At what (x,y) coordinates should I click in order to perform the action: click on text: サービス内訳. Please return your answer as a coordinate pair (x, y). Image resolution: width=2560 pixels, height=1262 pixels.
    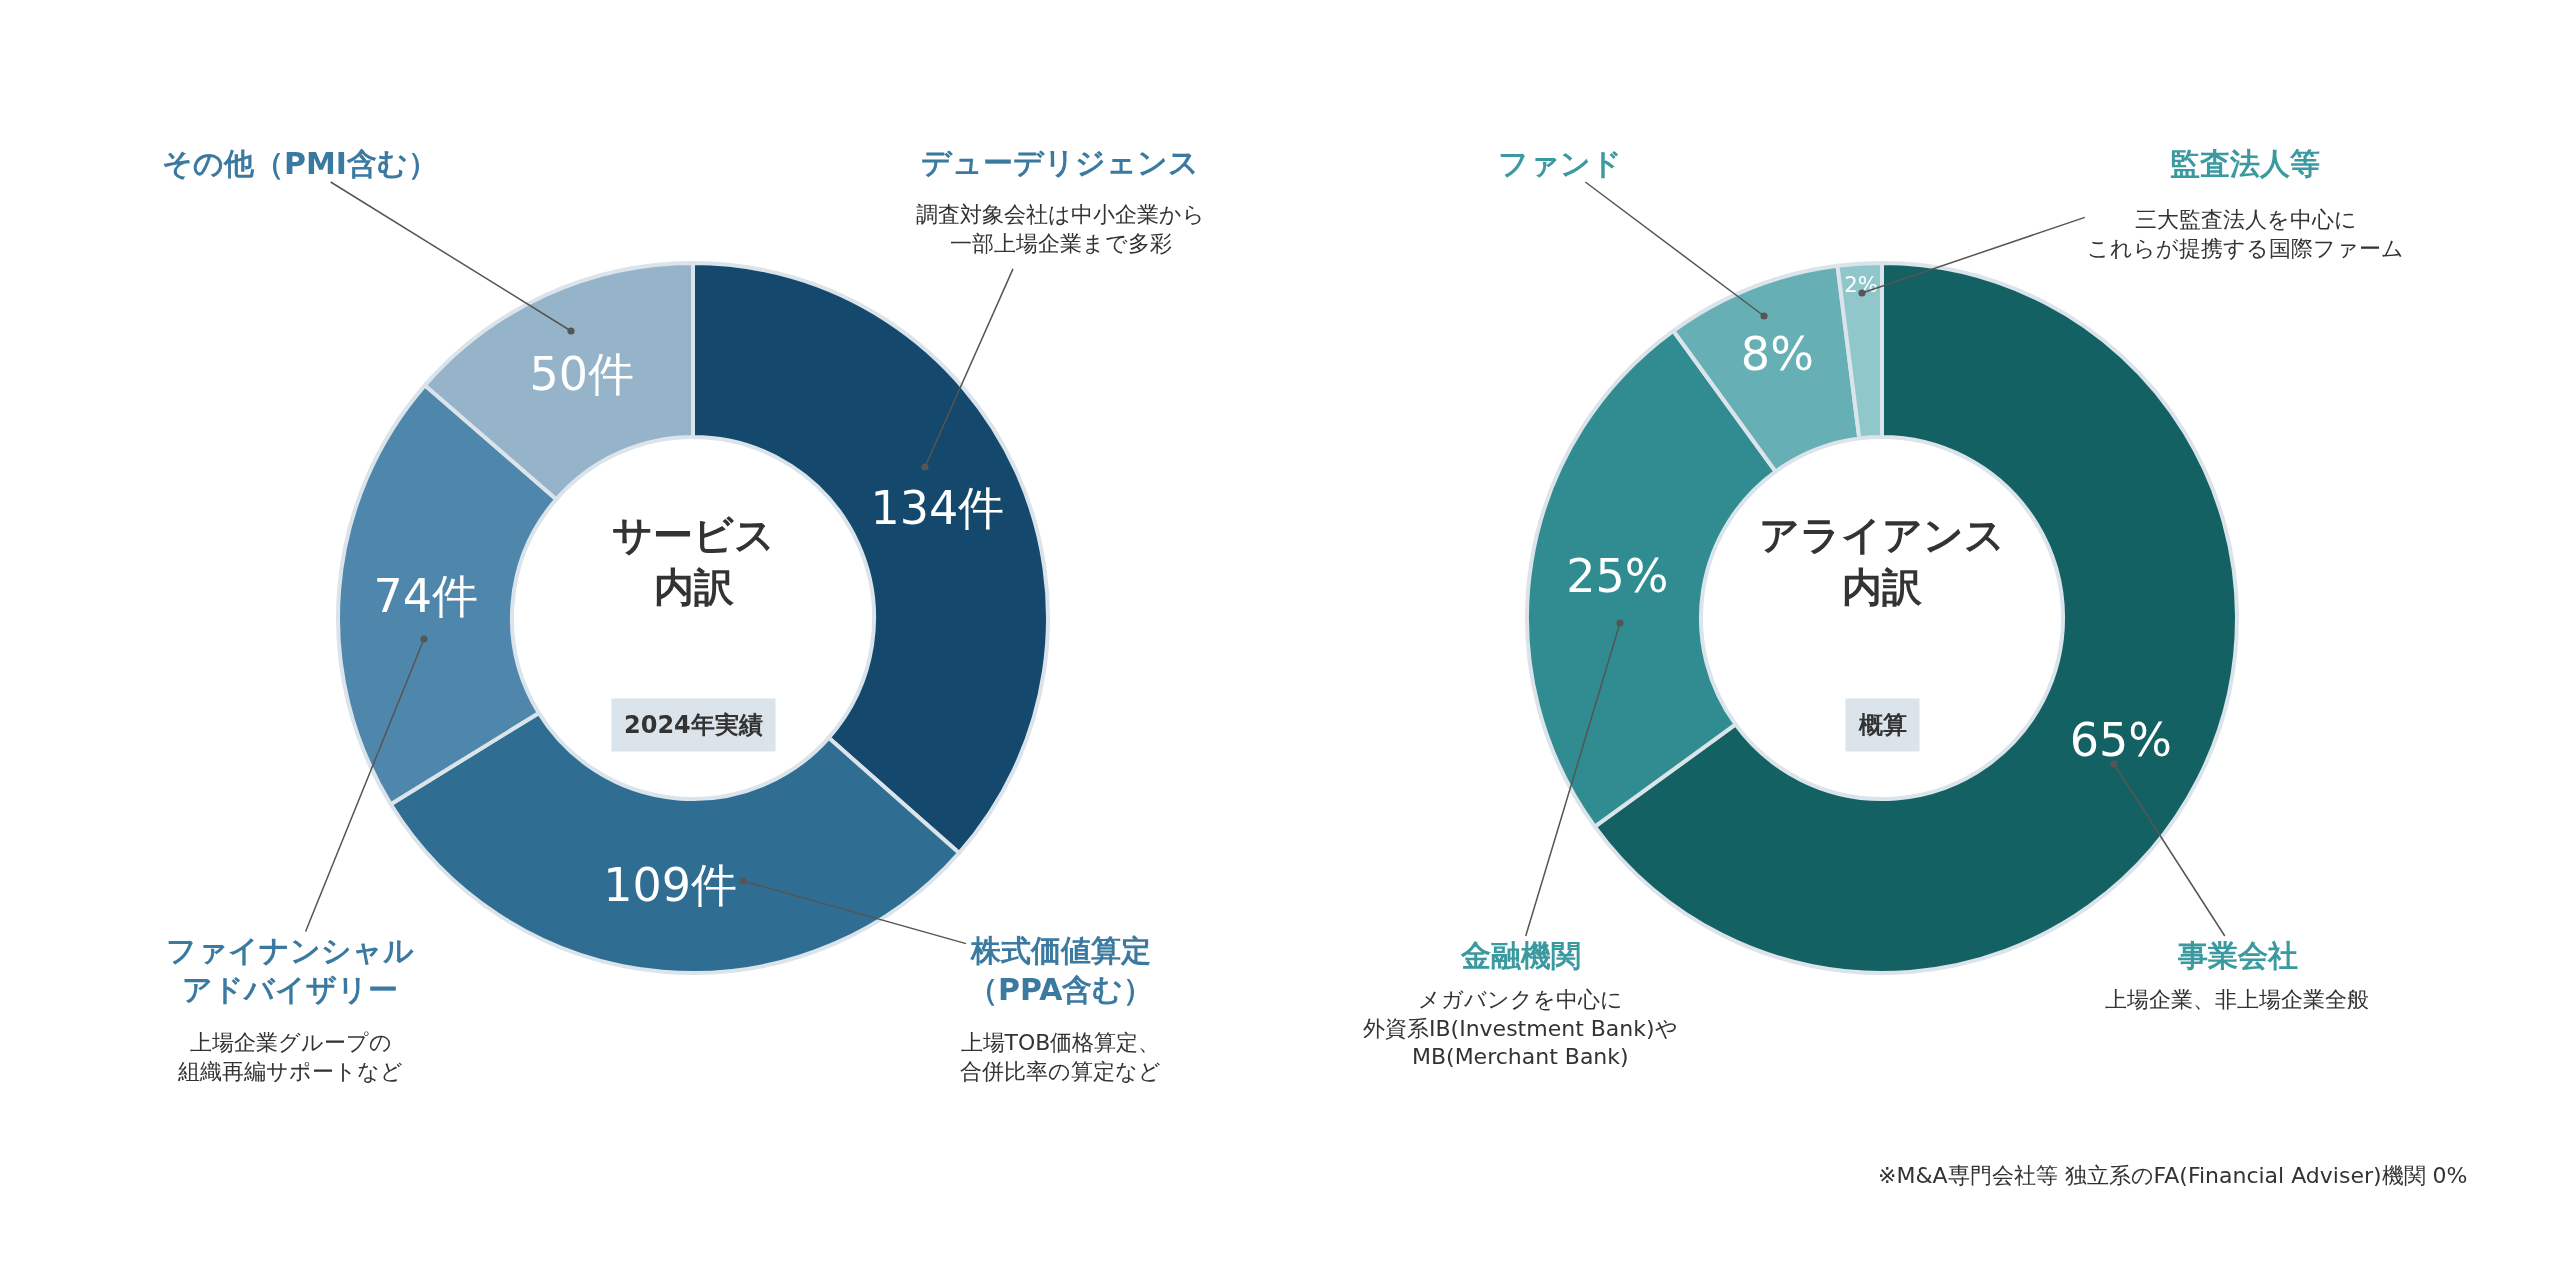
    Looking at the image, I should click on (693, 561).